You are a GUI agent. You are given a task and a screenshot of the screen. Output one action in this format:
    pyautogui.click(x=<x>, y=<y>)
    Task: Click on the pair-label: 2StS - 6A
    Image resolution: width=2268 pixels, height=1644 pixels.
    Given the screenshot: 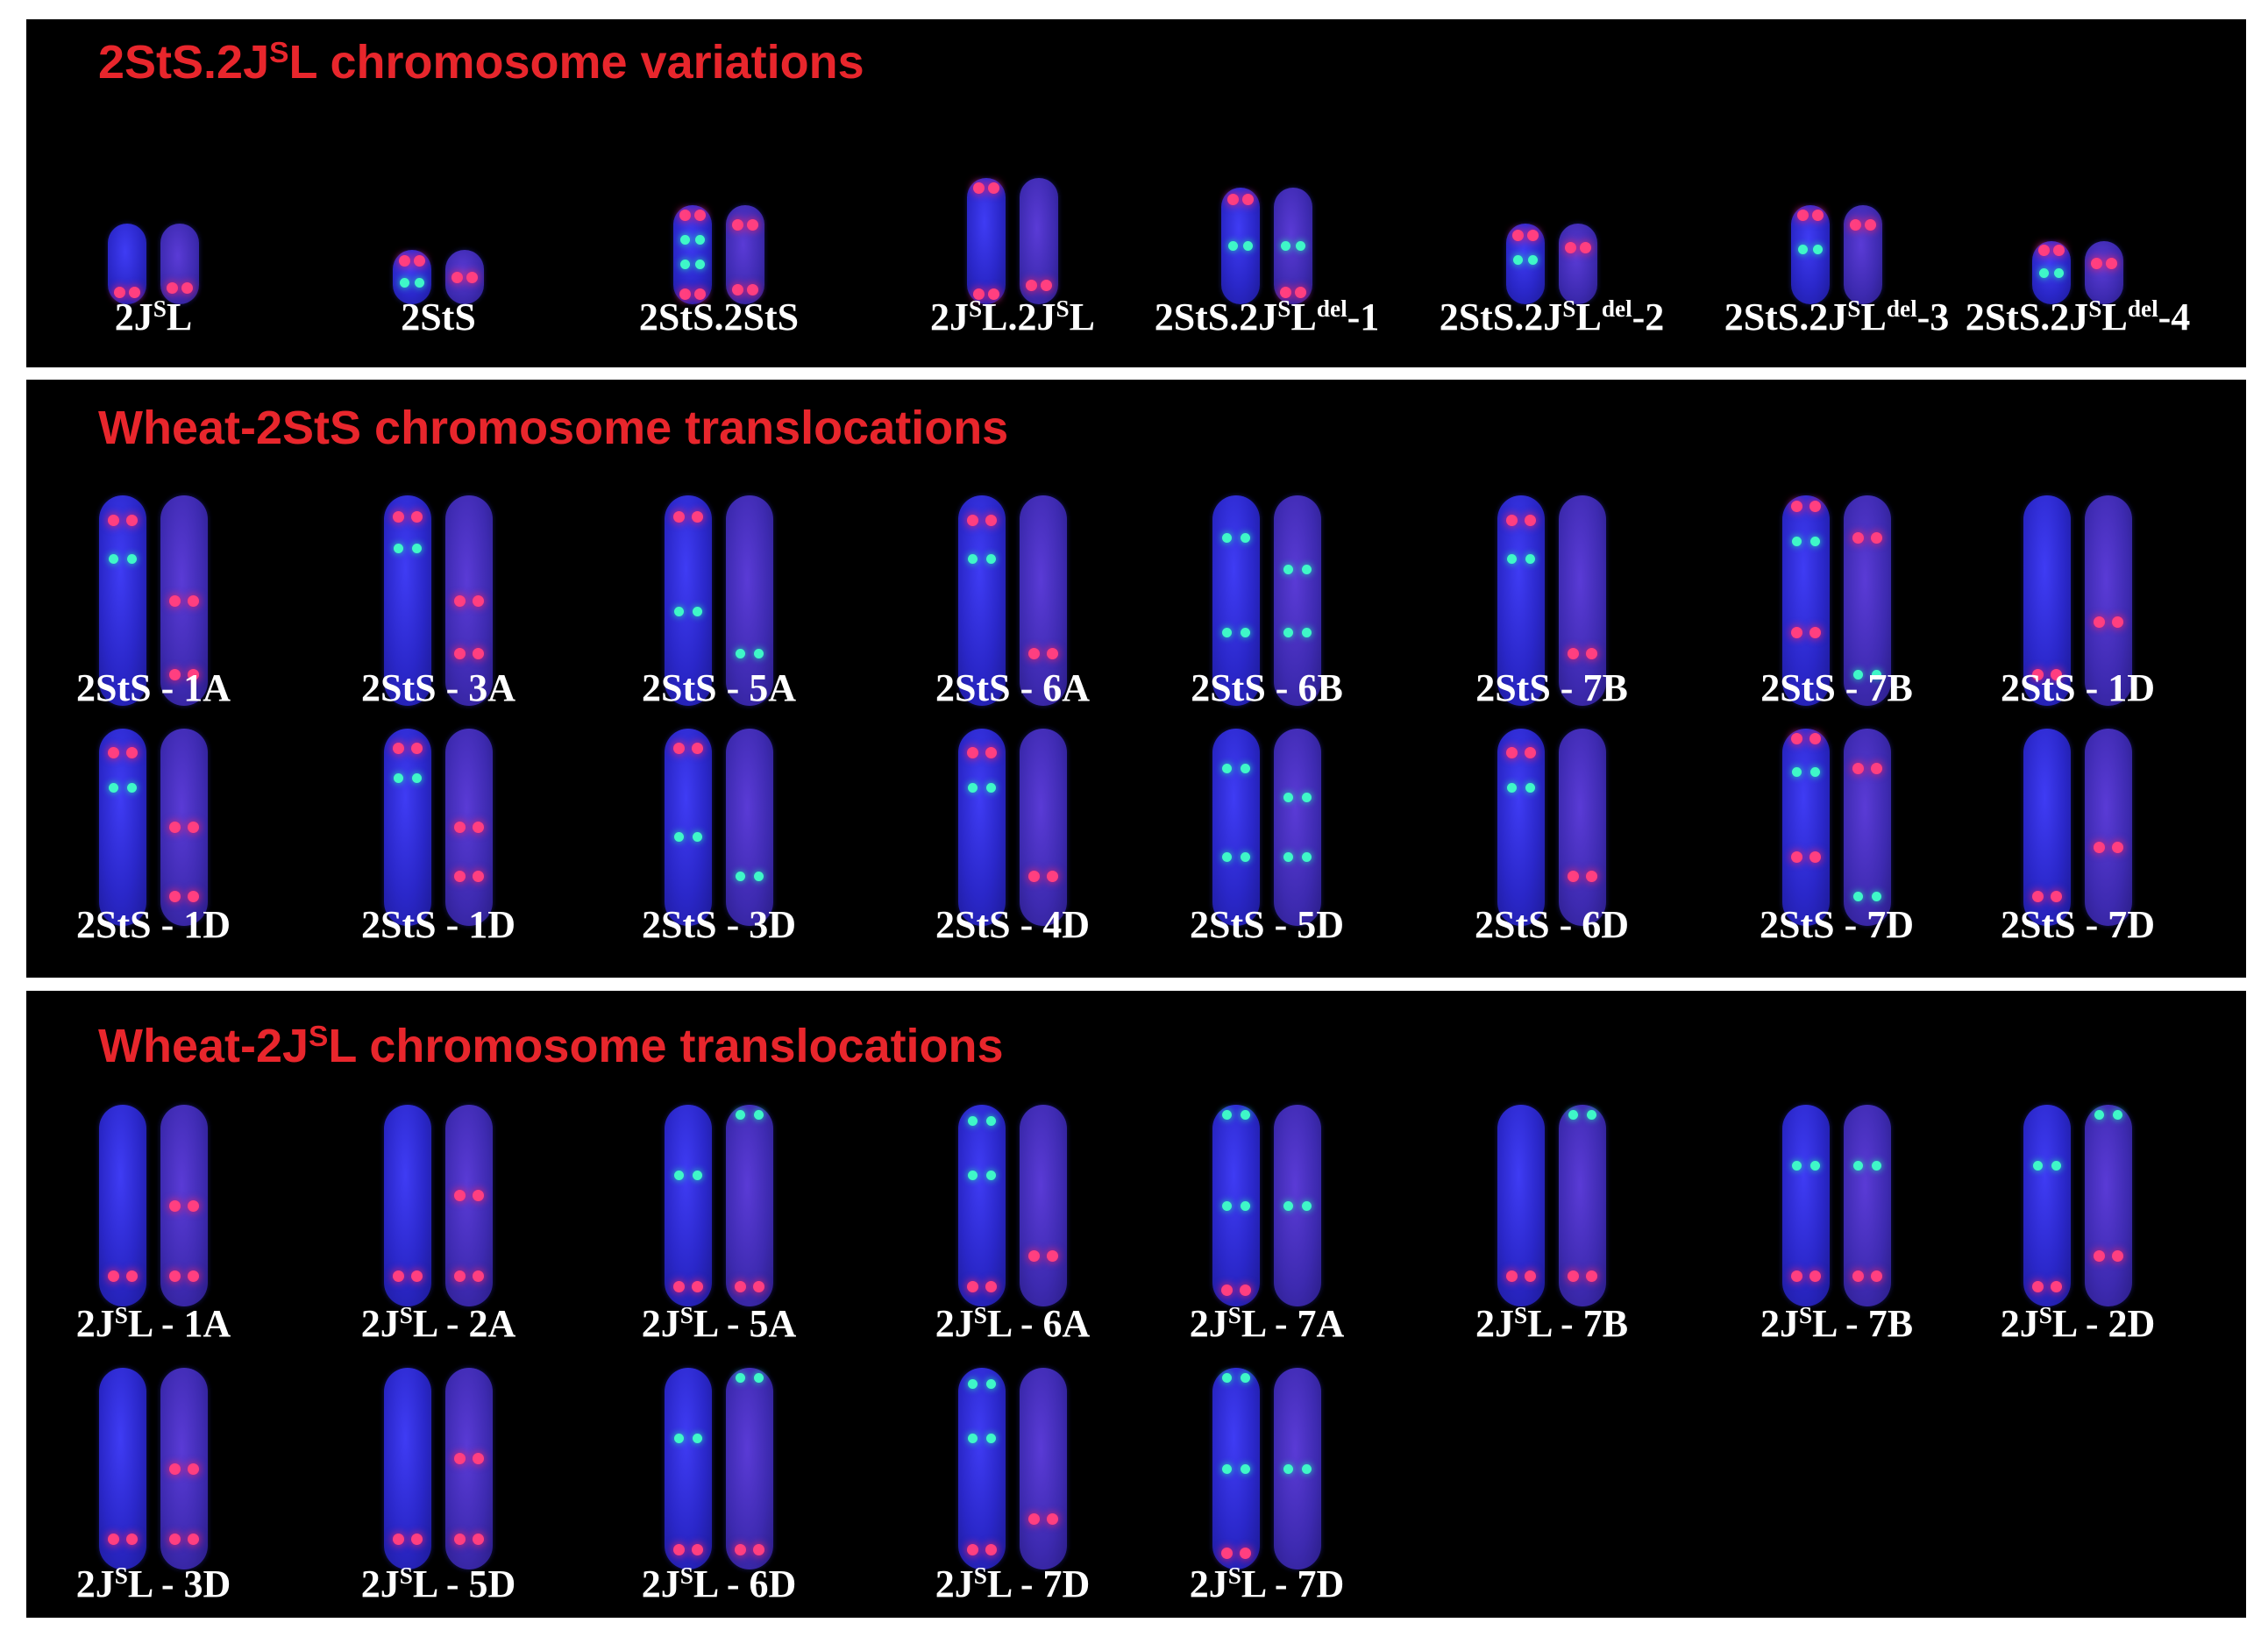 What is the action you would take?
    pyautogui.click(x=1013, y=687)
    